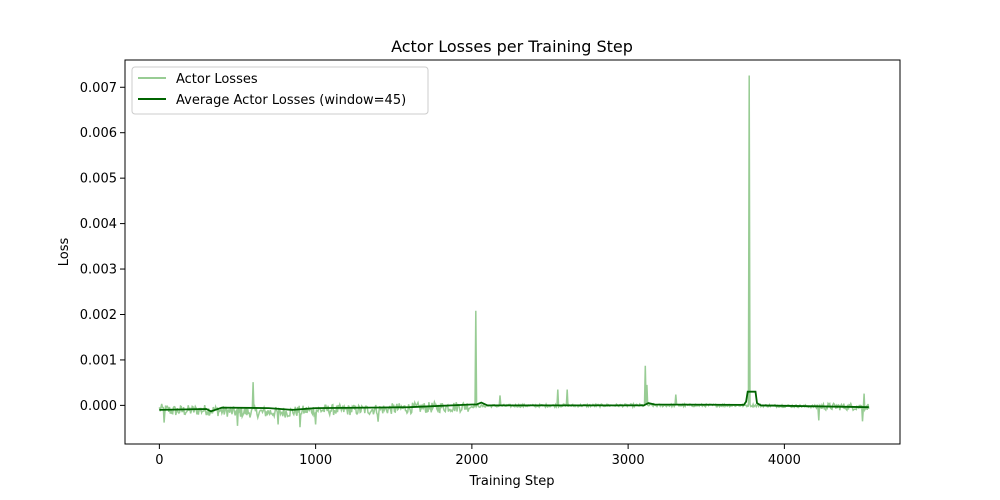  Describe the element at coordinates (98, 360) in the screenshot. I see `y-tick-label: 0.001` at that location.